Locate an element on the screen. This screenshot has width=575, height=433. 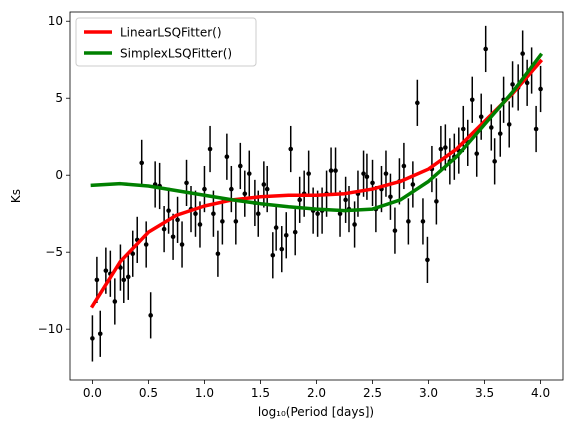
y-tick-label: 10 is located at coordinates (55, 21).